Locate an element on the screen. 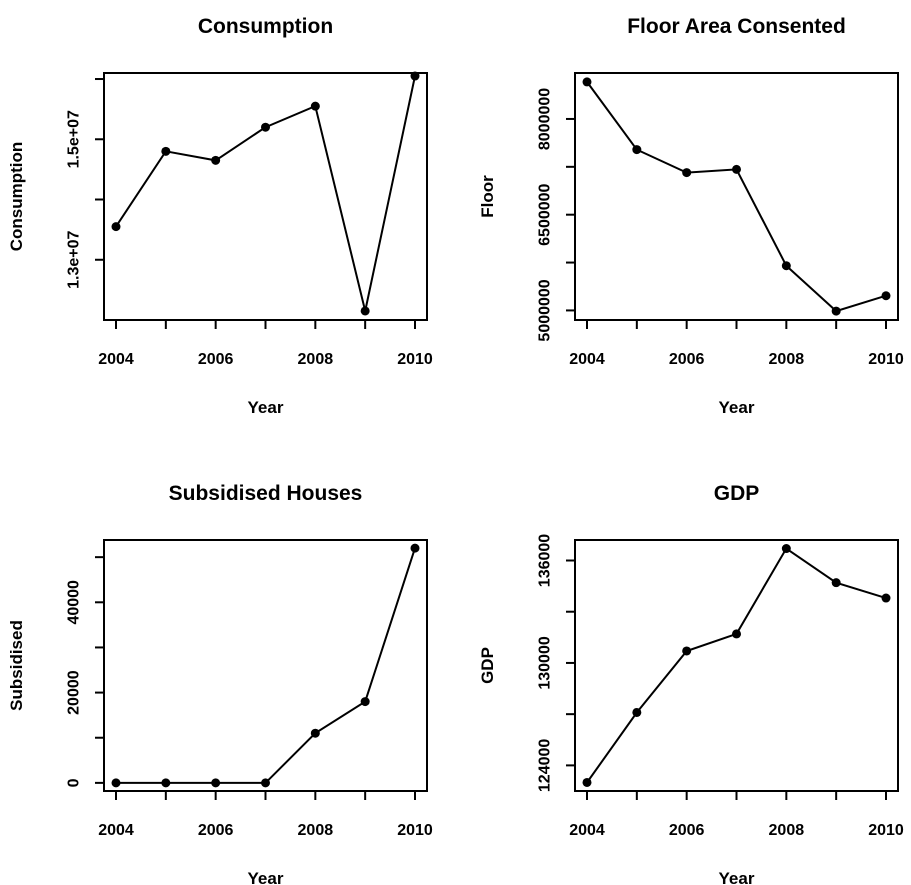 This screenshot has height=885, width=911. y-tick-label: 20000 is located at coordinates (74, 692).